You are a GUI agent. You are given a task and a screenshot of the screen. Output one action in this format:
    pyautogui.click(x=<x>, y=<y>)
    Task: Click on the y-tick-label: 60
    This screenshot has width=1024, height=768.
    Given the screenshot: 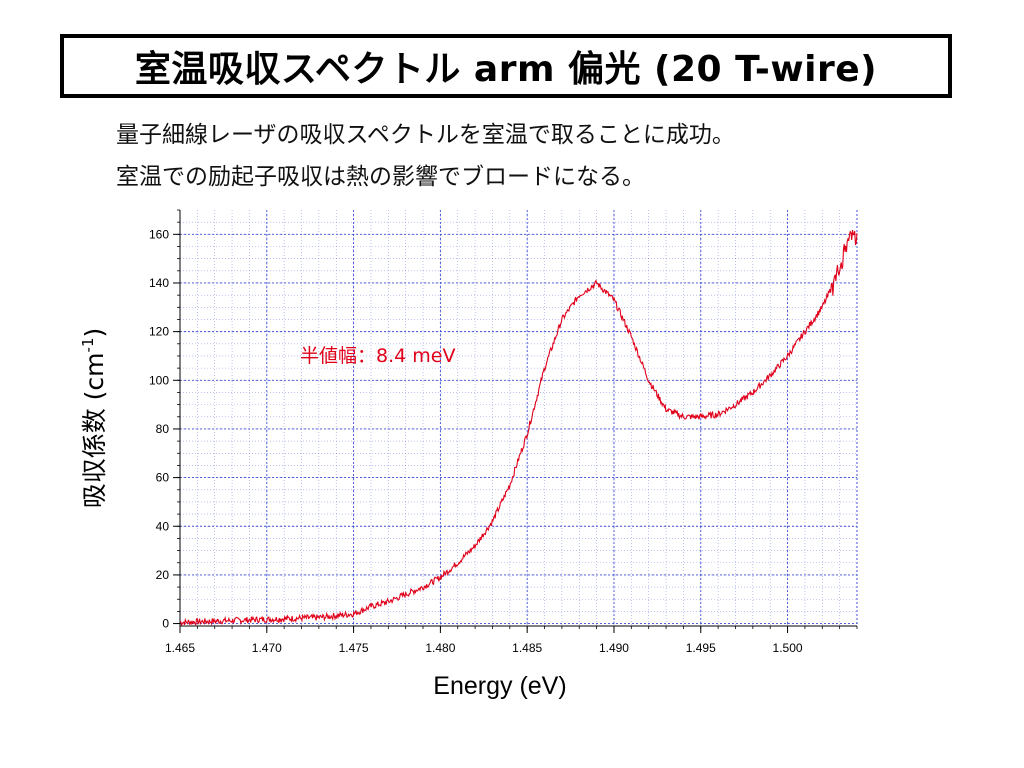 What is the action you would take?
    pyautogui.click(x=163, y=478)
    